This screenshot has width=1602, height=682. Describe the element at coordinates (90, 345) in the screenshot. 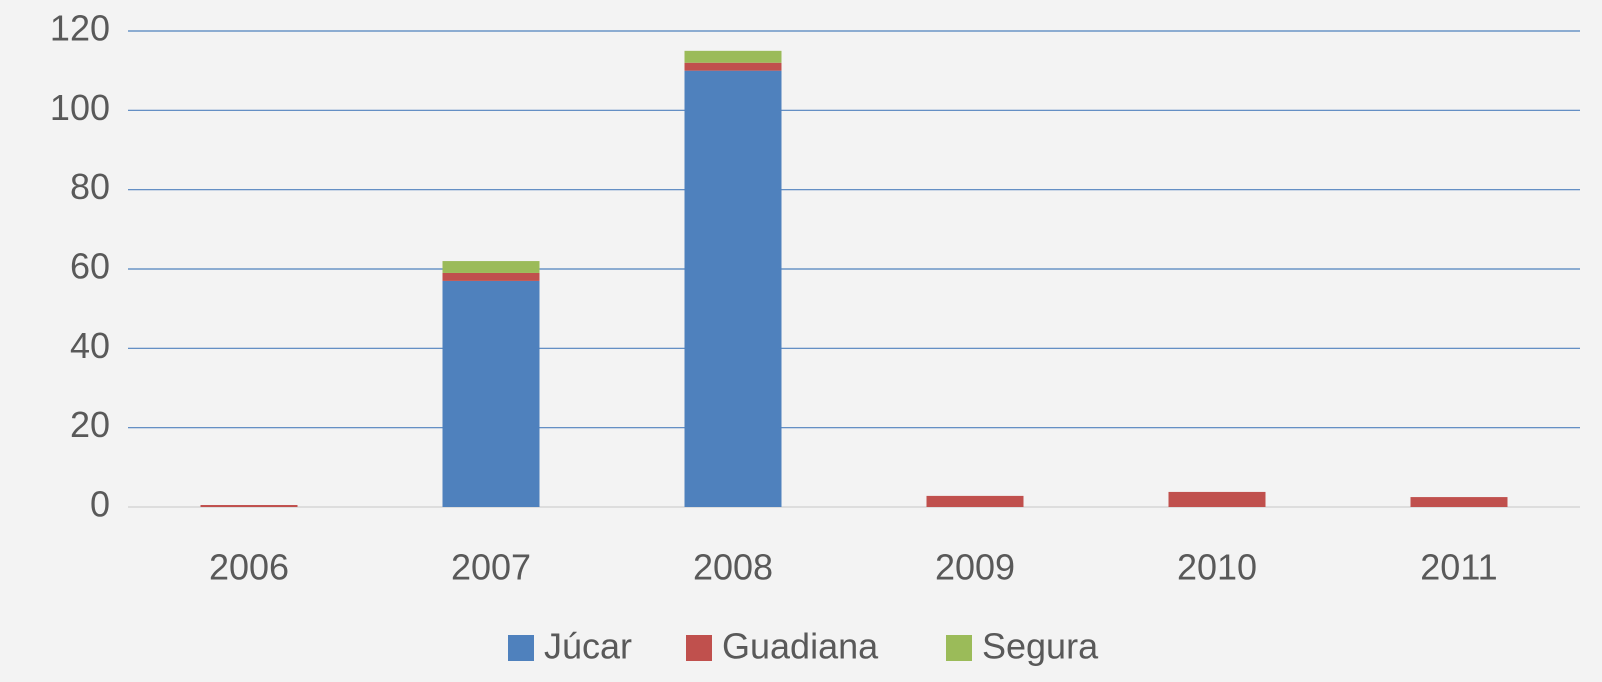

I see `y-tick-label: 40` at that location.